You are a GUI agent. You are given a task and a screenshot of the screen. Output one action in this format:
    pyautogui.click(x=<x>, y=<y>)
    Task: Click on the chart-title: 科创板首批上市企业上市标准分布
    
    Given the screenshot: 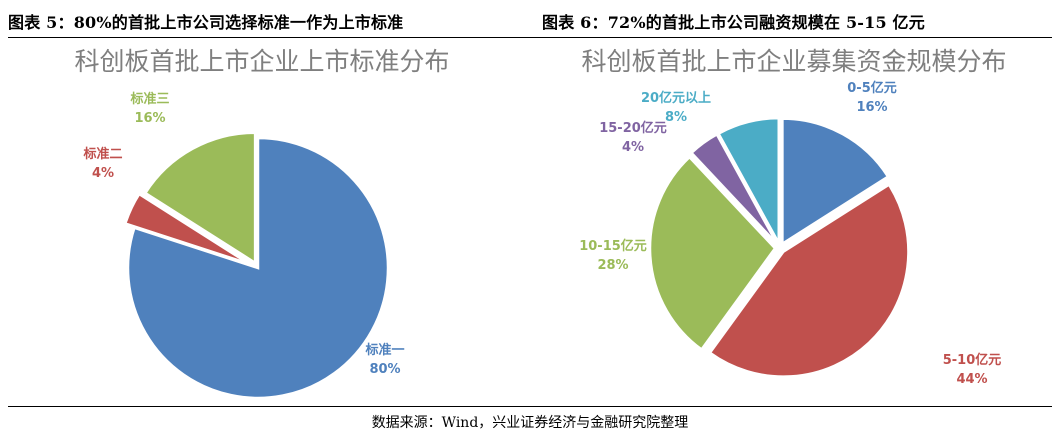 What is the action you would take?
    pyautogui.click(x=261, y=61)
    